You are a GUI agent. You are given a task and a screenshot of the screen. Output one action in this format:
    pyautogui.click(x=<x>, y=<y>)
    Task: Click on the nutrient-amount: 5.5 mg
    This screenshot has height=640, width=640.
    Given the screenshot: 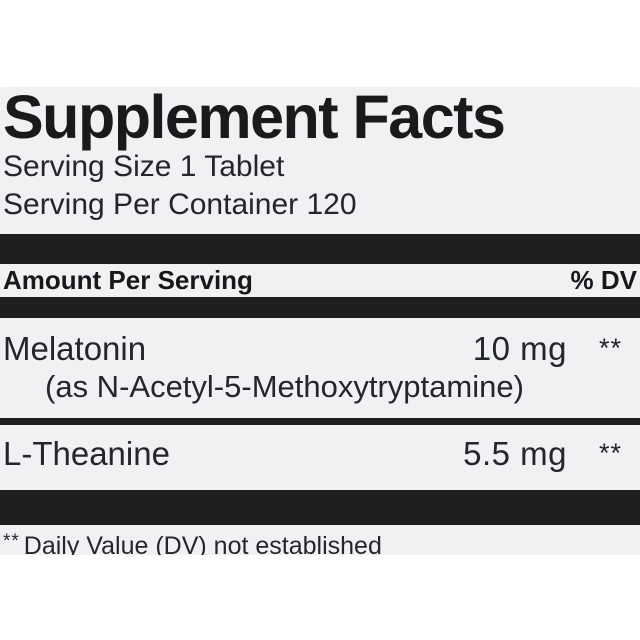 What is the action you would take?
    pyautogui.click(x=515, y=453)
    